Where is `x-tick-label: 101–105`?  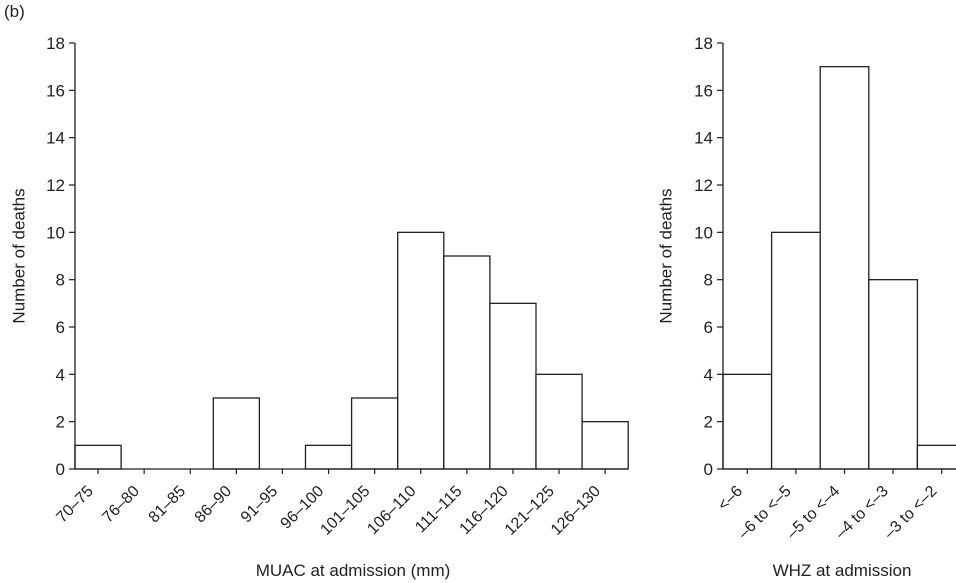 x-tick-label: 101–105 is located at coordinates (345, 511).